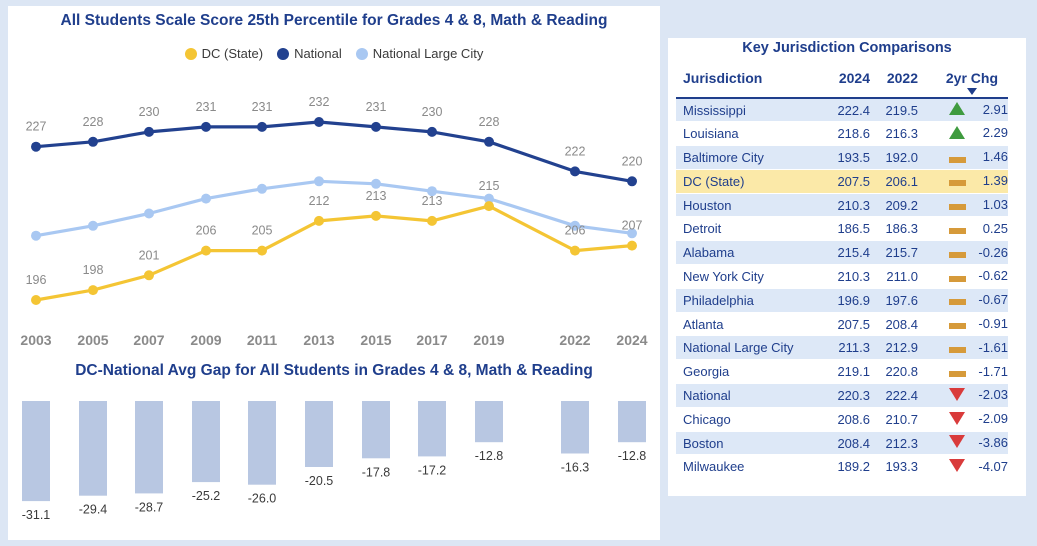  I want to click on data-label: 222, so click(575, 151).